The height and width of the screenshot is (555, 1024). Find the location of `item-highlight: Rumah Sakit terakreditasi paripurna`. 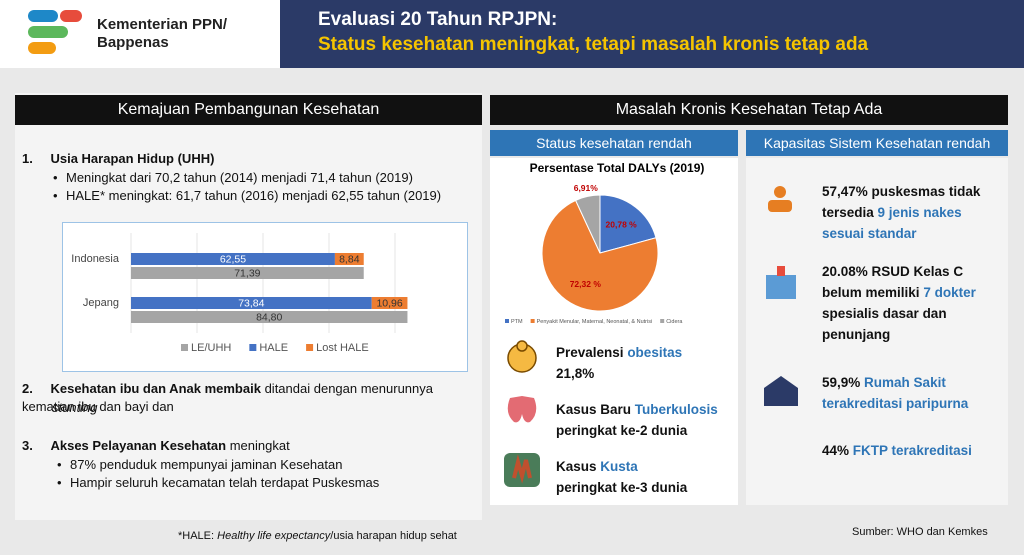

item-highlight: Rumah Sakit terakreditasi paripurna is located at coordinates (895, 393).